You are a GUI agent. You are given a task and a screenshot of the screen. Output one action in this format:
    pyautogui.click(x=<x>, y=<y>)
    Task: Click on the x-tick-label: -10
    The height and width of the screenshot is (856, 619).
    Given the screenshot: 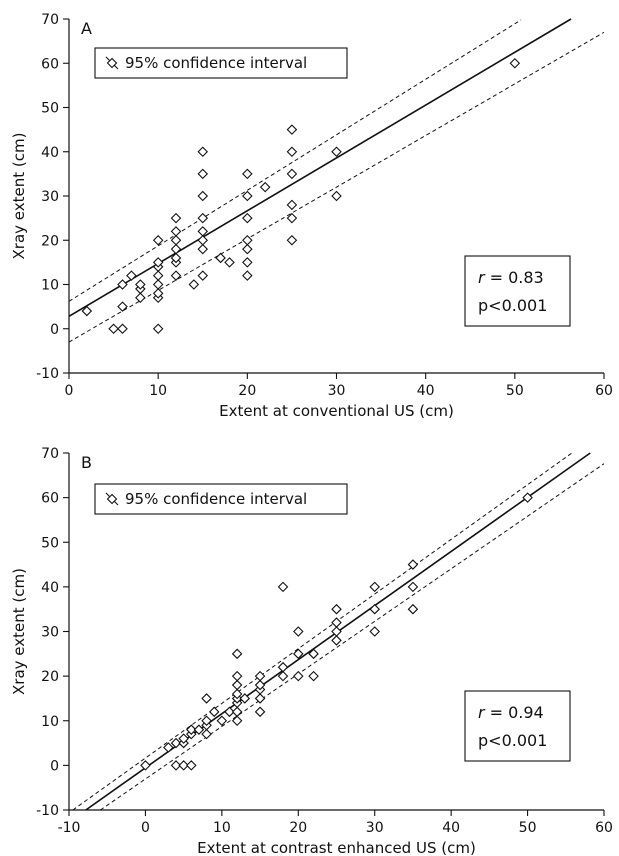 What is the action you would take?
    pyautogui.click(x=69, y=828)
    